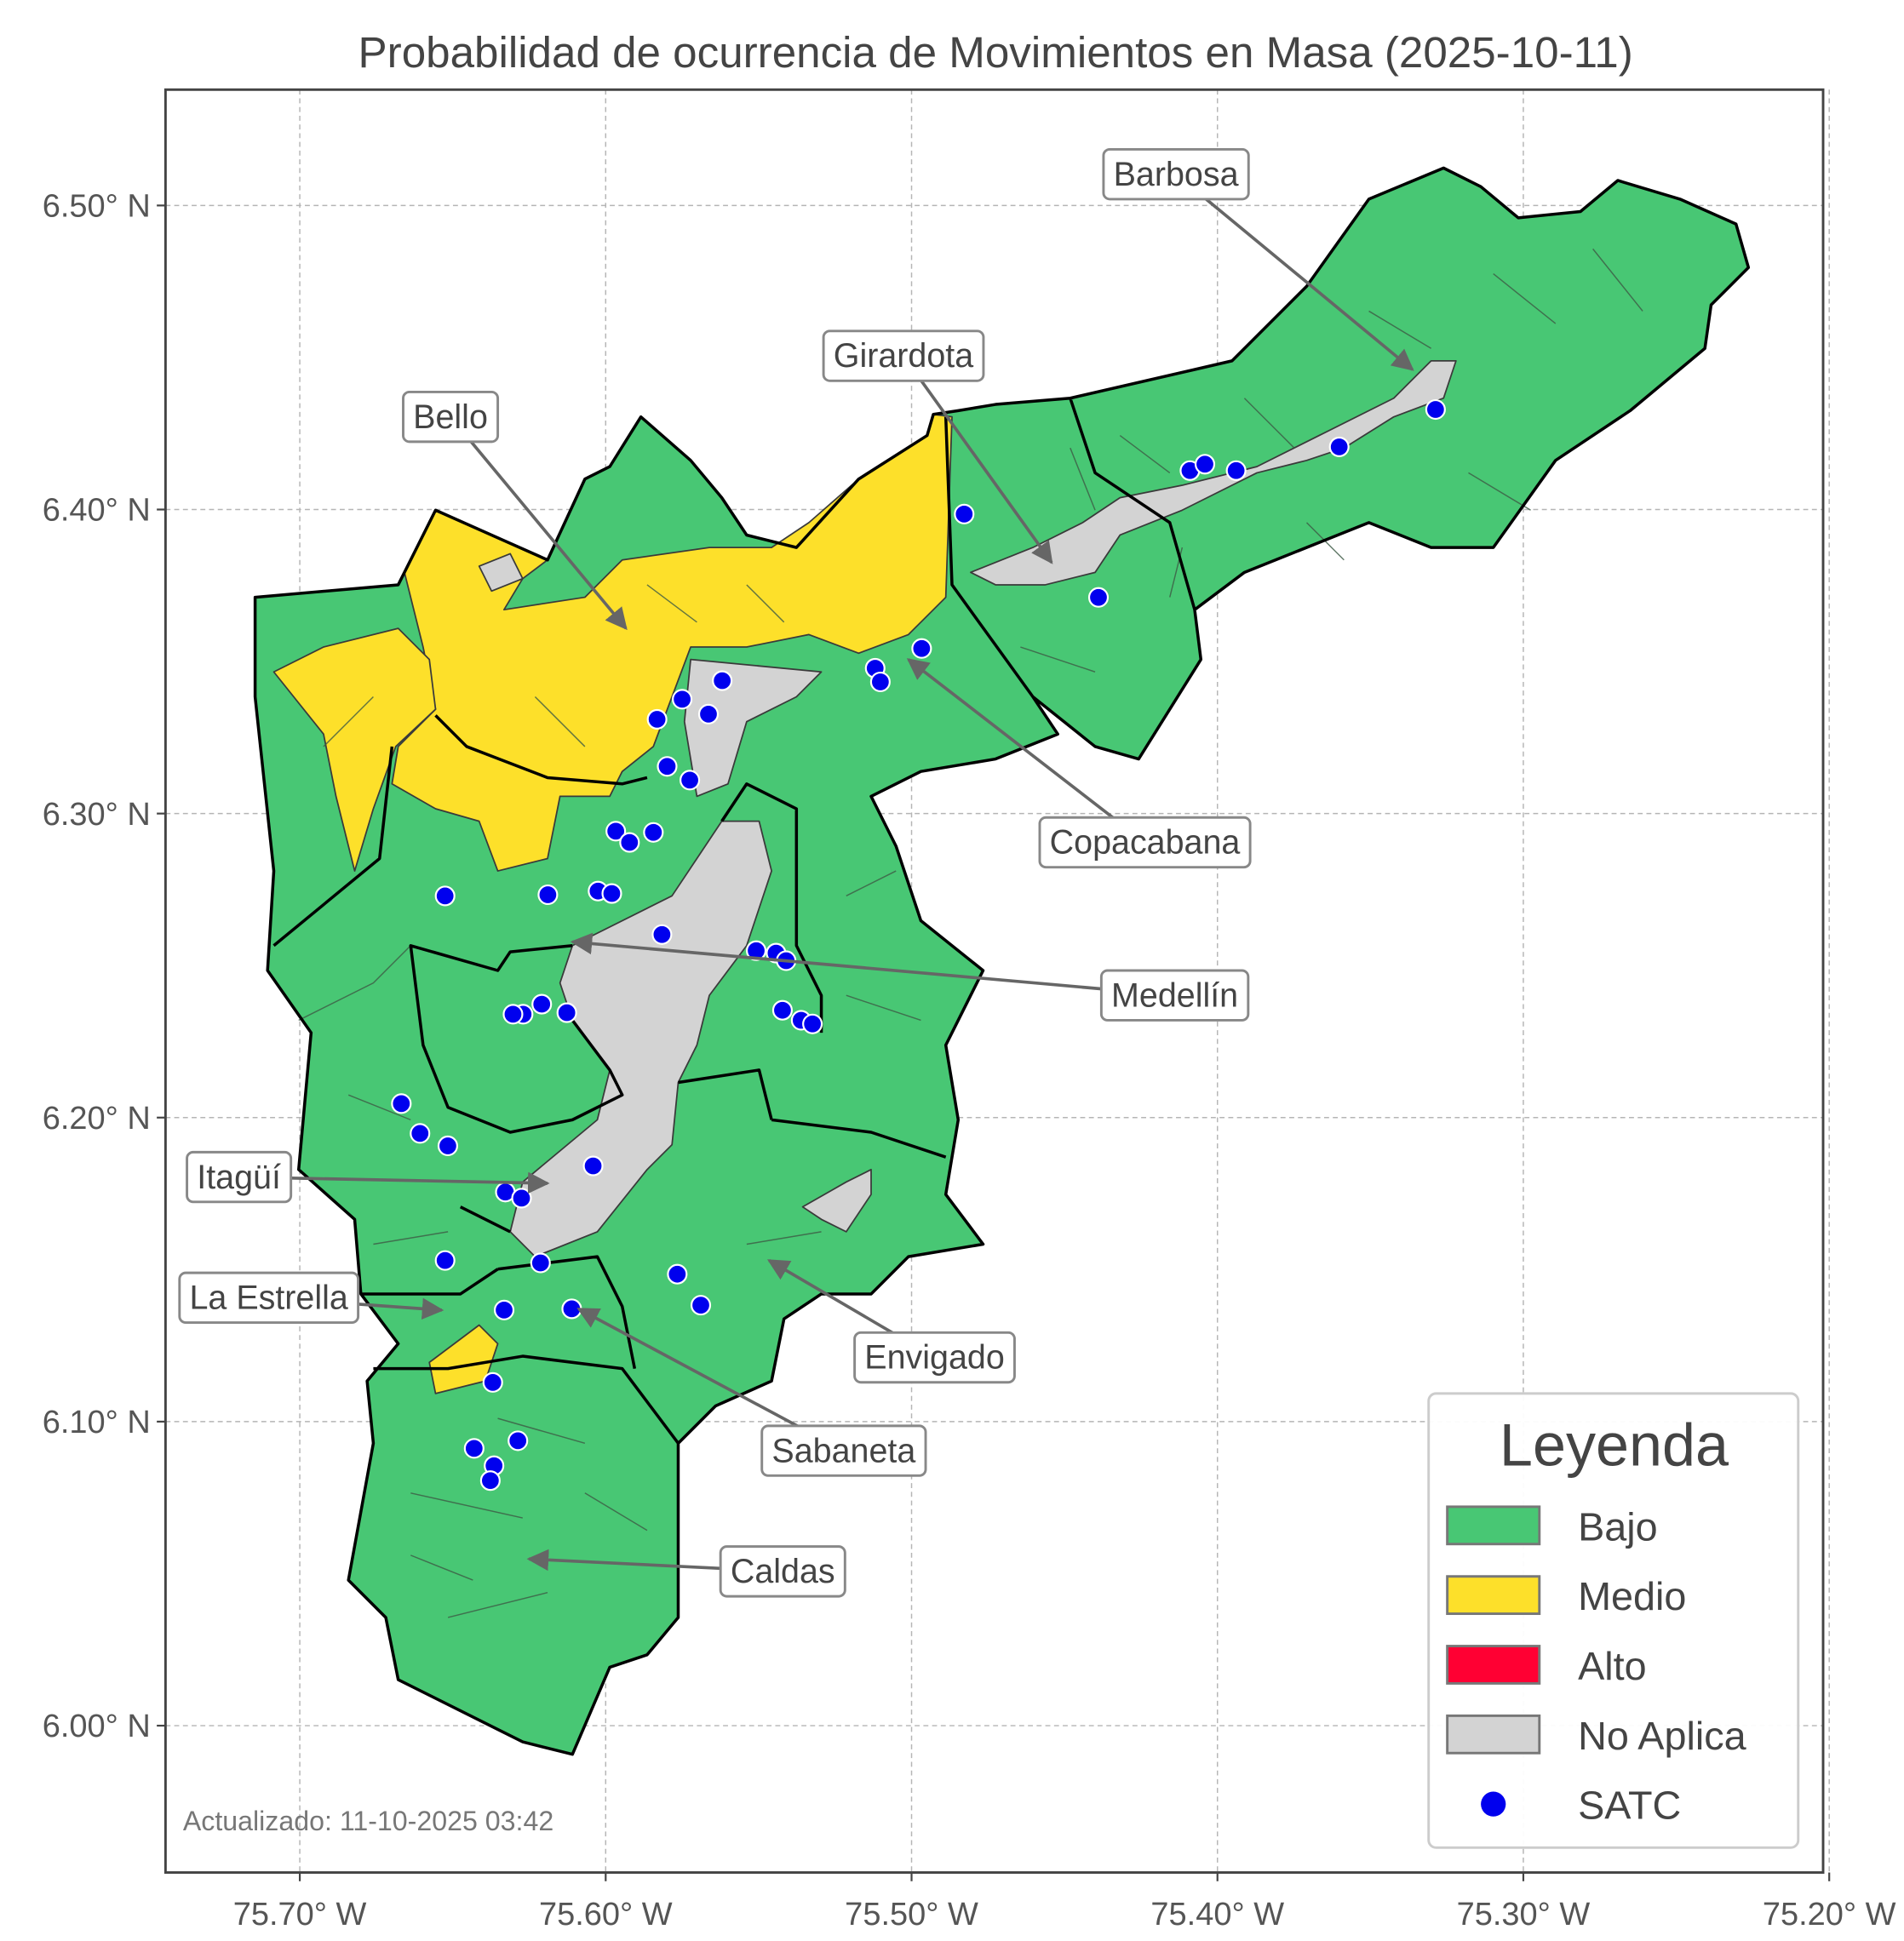  I want to click on x-tick-label: 75.20° W, so click(1829, 1914).